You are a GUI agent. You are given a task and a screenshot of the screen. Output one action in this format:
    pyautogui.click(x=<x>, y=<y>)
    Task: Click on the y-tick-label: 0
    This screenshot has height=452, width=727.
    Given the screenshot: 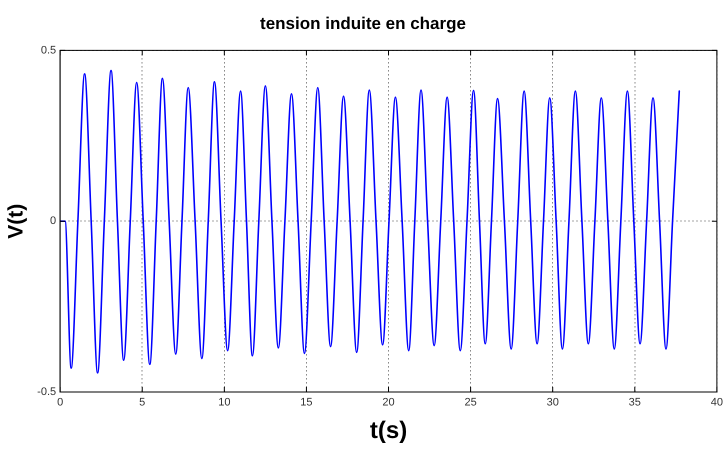 What is the action you would take?
    pyautogui.click(x=53, y=221)
    